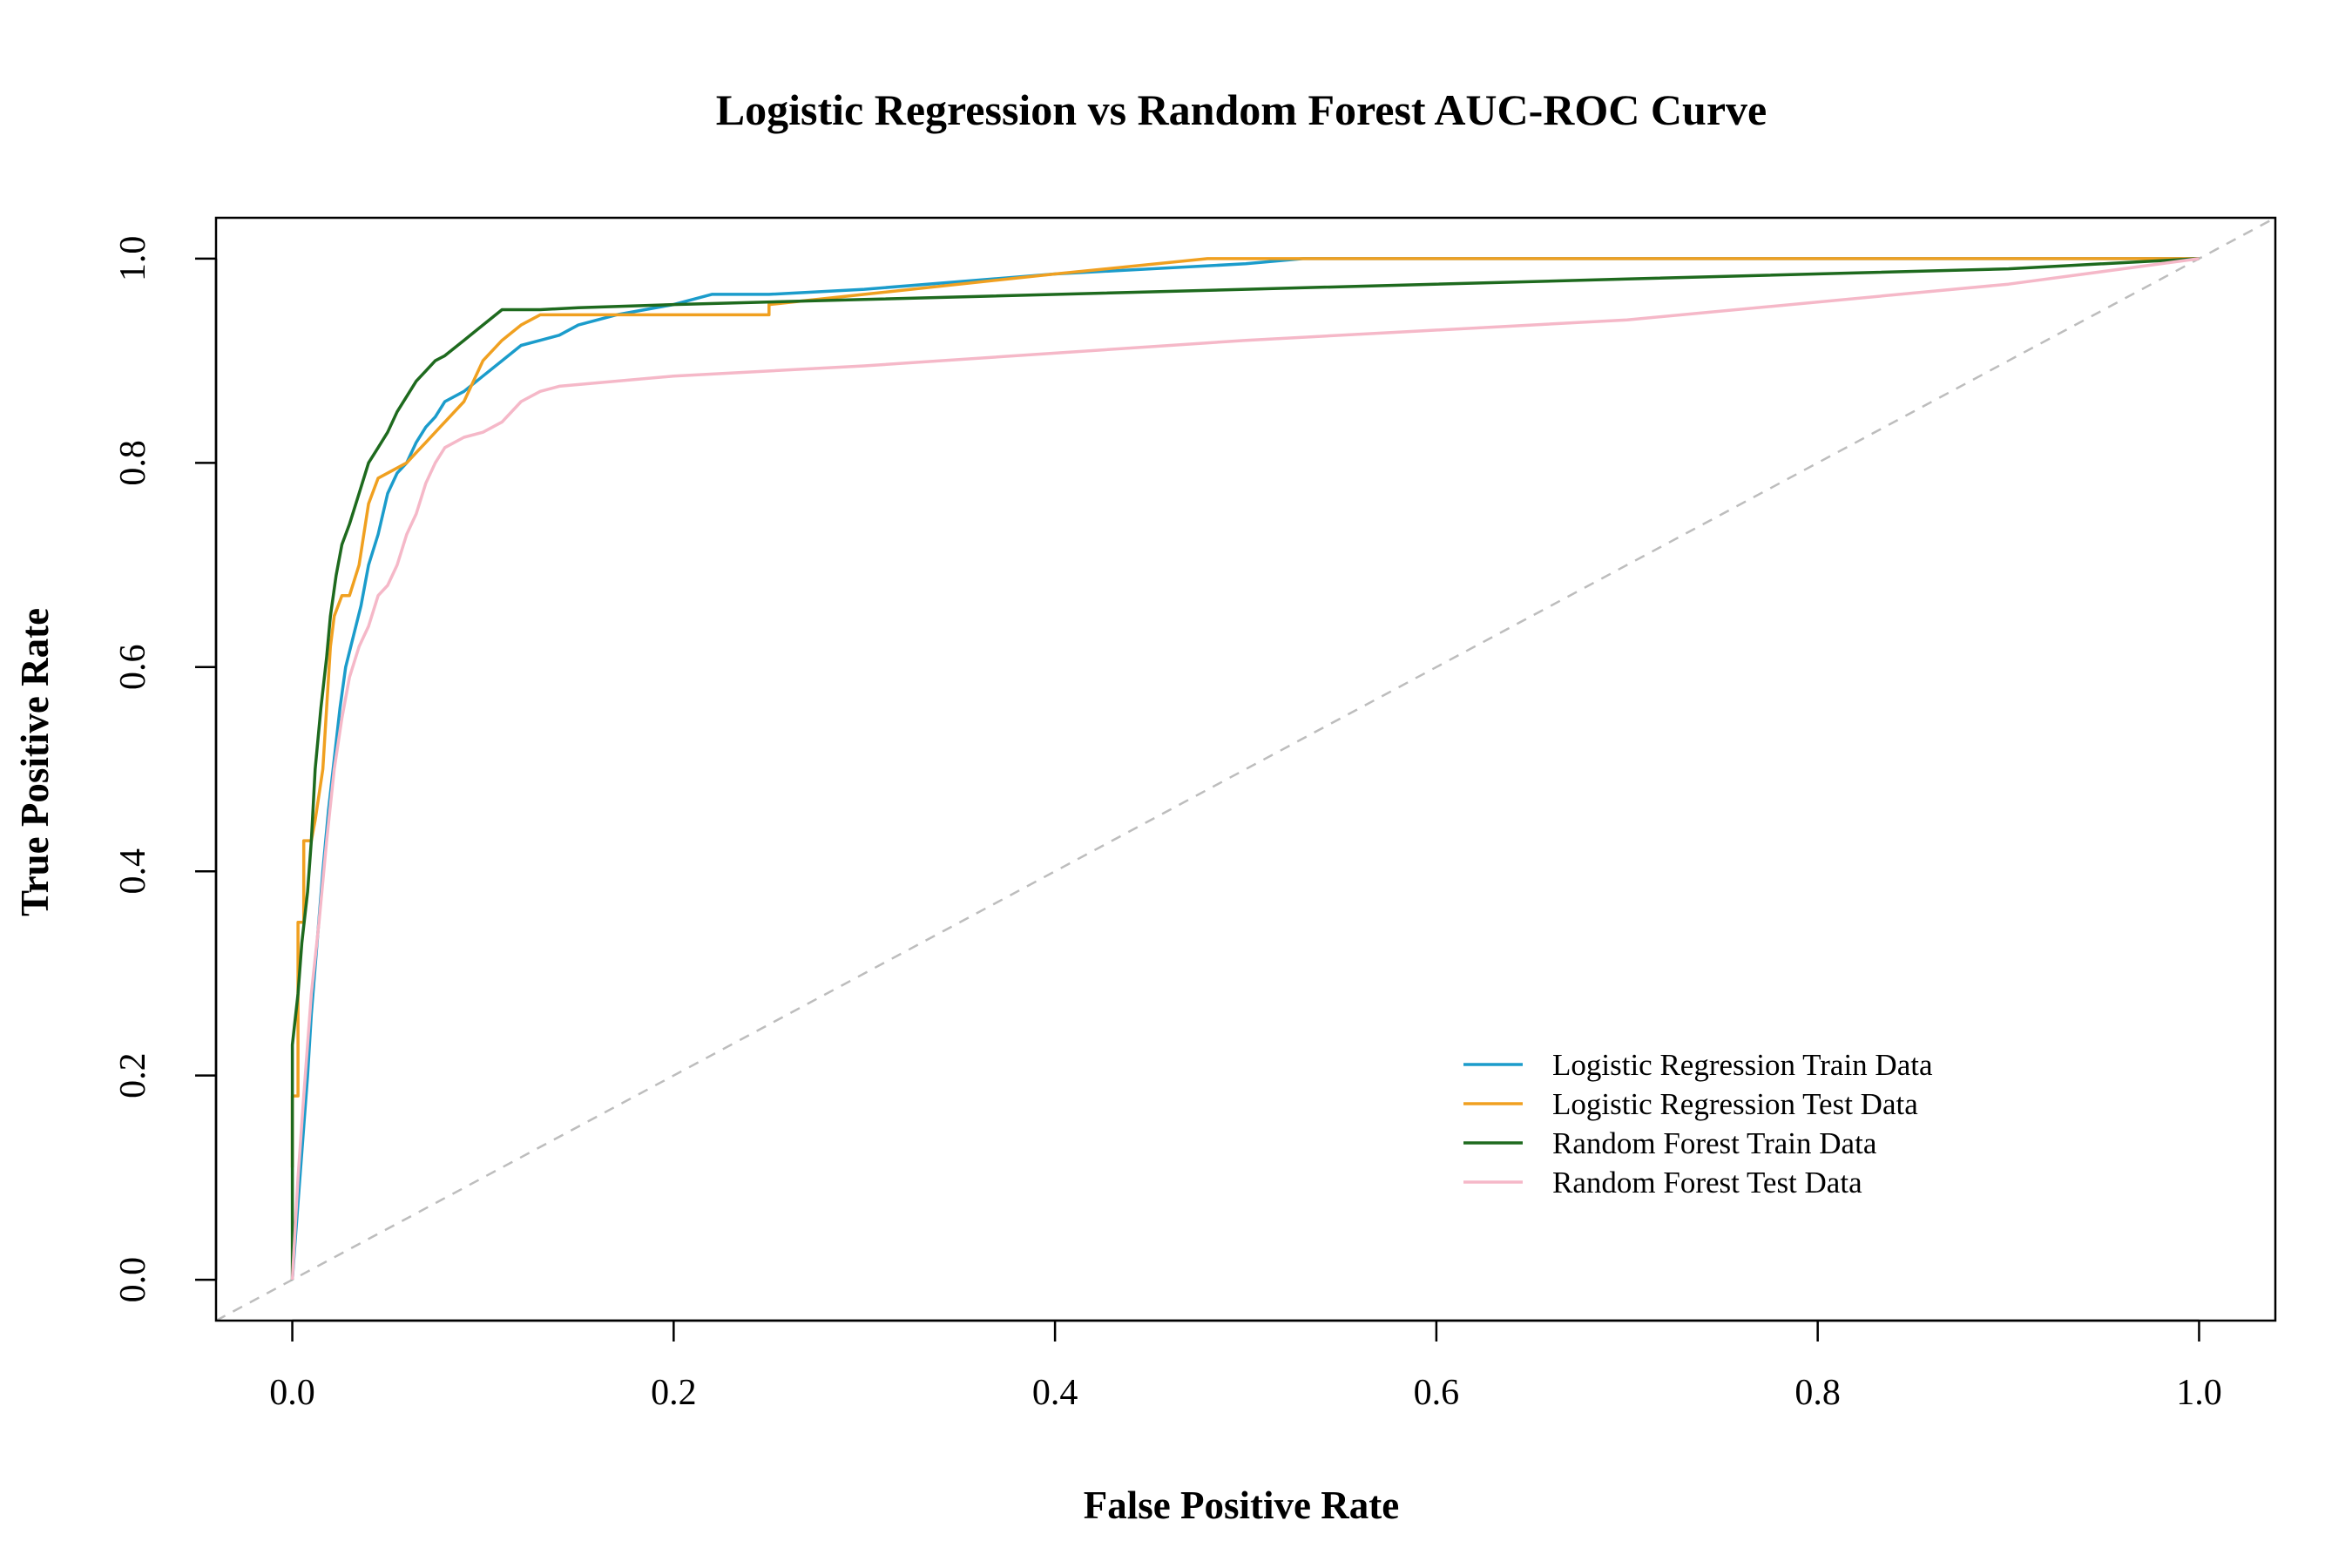  Describe the element at coordinates (1817, 1393) in the screenshot. I see `x-tick-label: 0.8` at that location.